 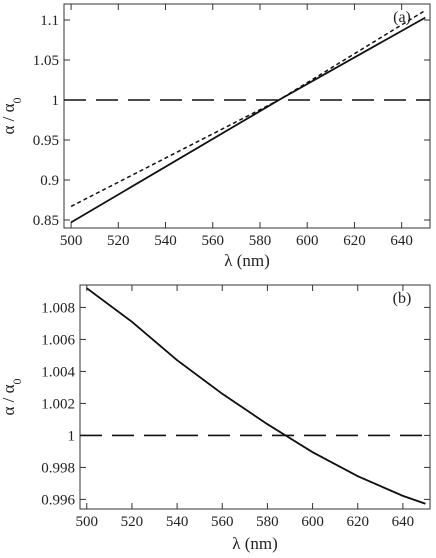 What do you see at coordinates (58, 468) in the screenshot?
I see `y-tick-label: 0.998` at bounding box center [58, 468].